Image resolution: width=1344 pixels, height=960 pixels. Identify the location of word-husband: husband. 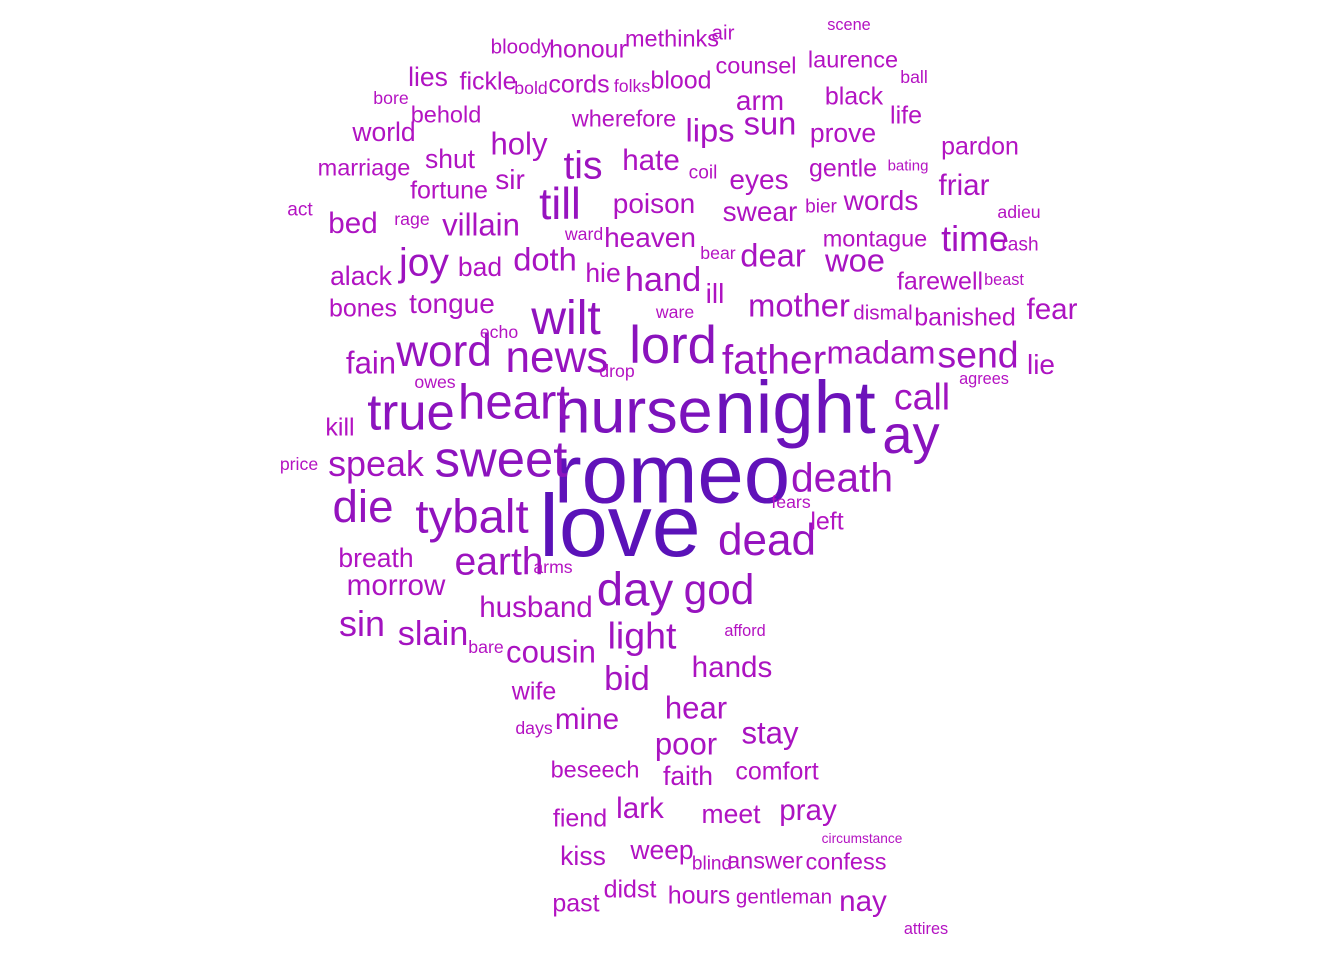
(536, 608).